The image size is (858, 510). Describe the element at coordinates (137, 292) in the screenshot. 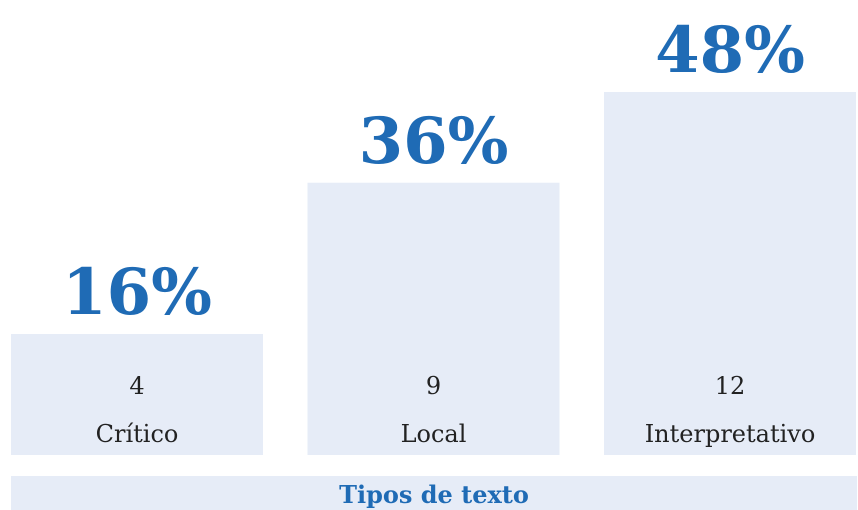

I see `value-label: 16%` at that location.